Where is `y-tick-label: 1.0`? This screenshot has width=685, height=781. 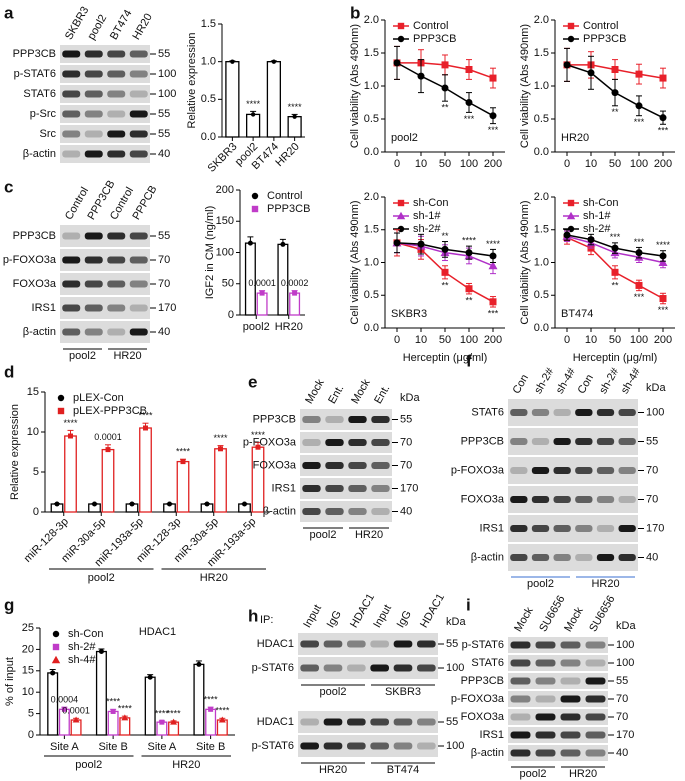 y-tick-label: 1.0 is located at coordinates (541, 262).